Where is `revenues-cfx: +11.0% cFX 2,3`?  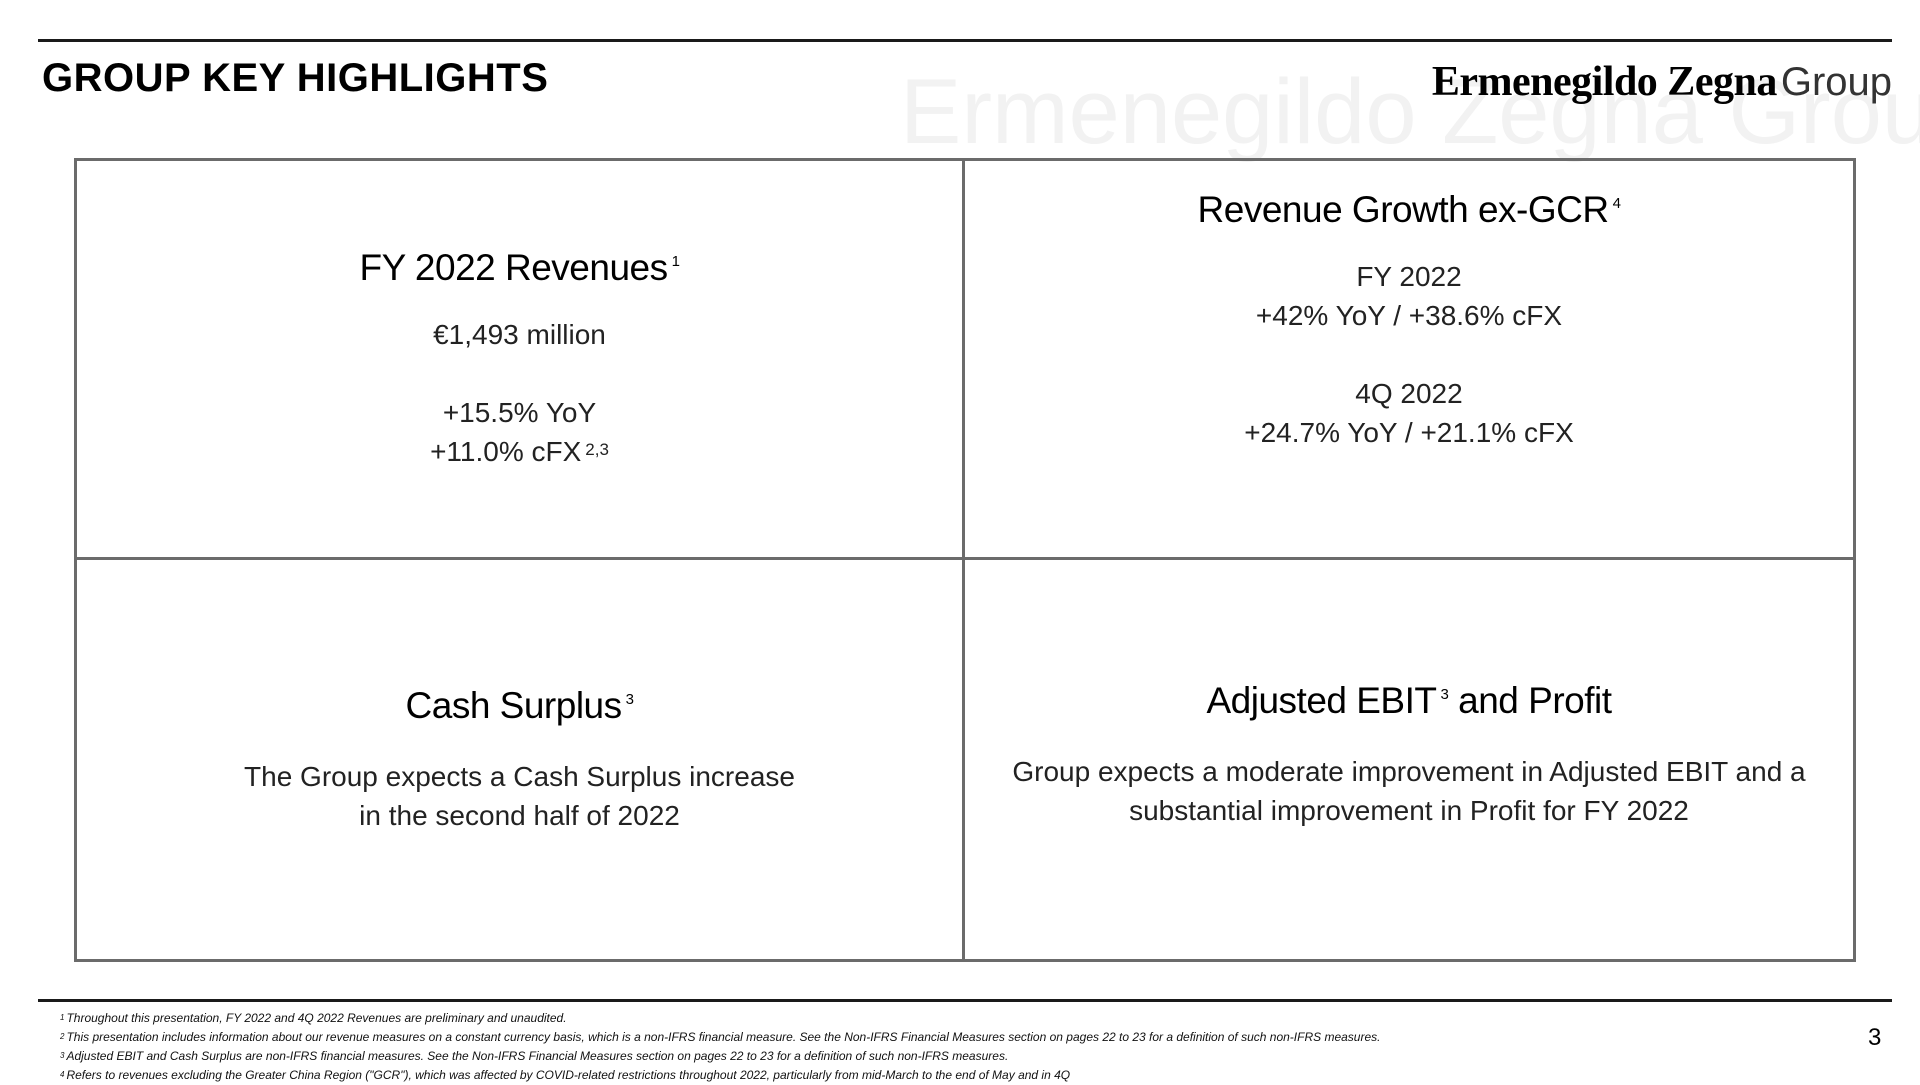 revenues-cfx: +11.0% cFX 2,3 is located at coordinates (519, 451).